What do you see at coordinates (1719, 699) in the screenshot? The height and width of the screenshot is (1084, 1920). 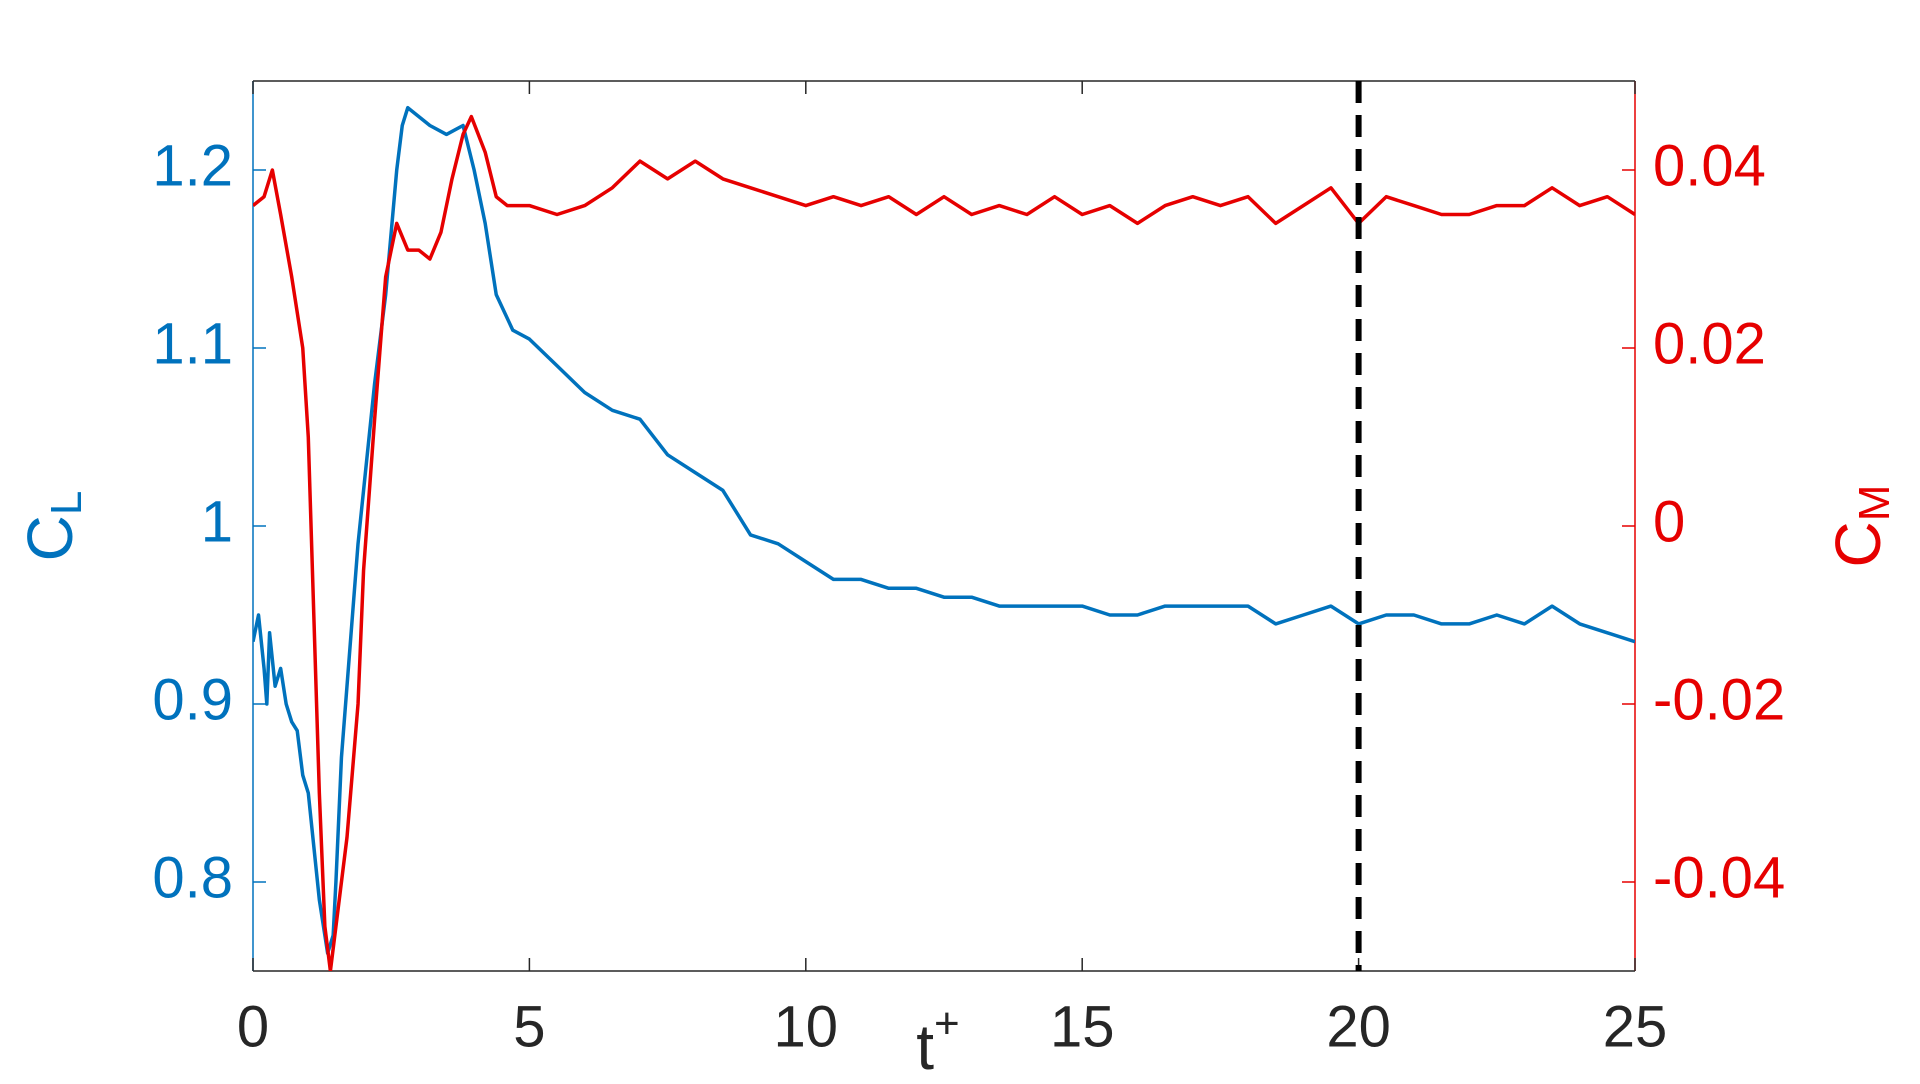 I see `y2-tick-label: -0.02` at bounding box center [1719, 699].